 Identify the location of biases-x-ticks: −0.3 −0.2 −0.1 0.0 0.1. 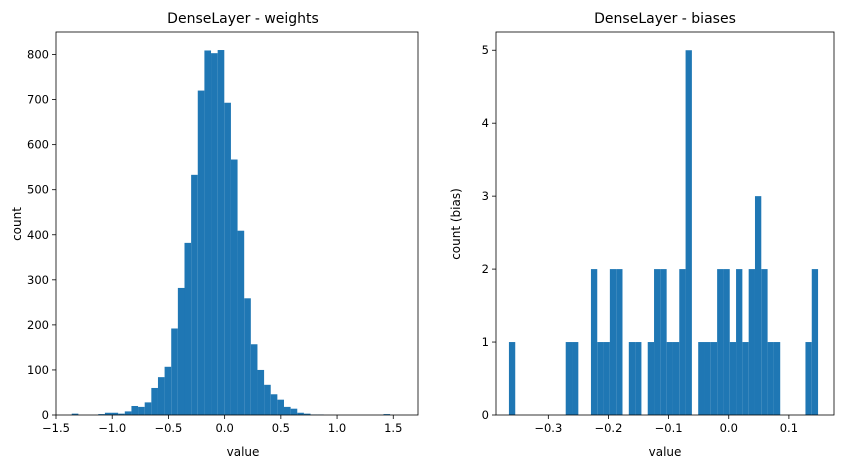
(666, 425).